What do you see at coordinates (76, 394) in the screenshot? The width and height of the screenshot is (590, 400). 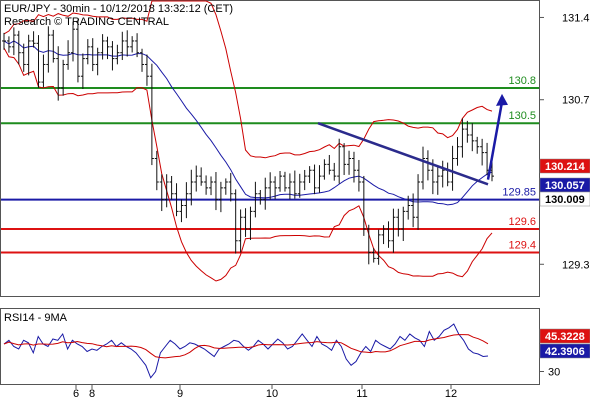 I see `x-tick-label: 6` at bounding box center [76, 394].